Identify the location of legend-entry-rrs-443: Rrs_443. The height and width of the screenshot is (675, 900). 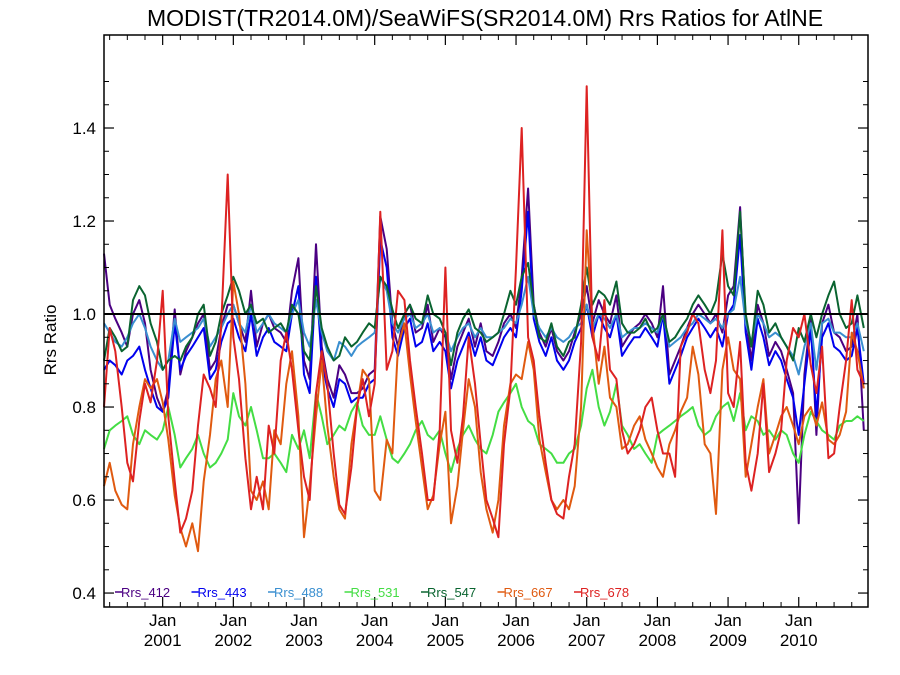
(222, 592).